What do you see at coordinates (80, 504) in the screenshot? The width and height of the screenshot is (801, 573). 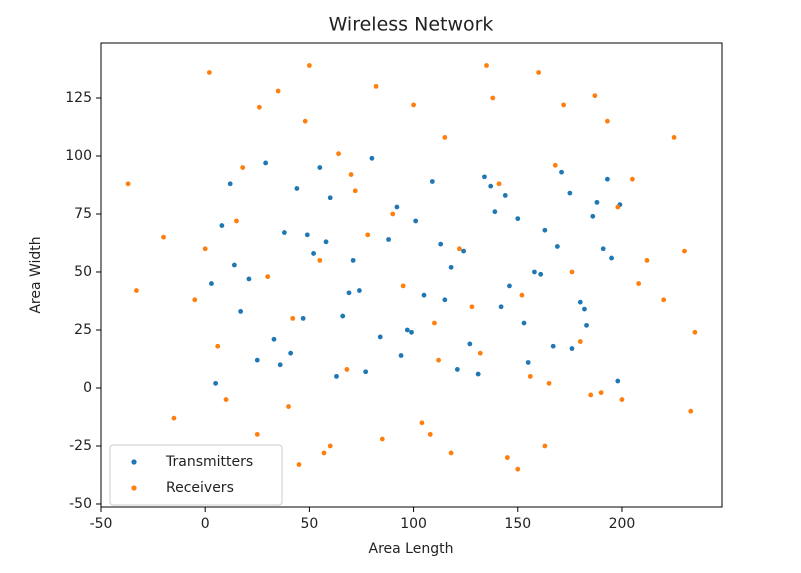 I see `y-tick-label: -50` at bounding box center [80, 504].